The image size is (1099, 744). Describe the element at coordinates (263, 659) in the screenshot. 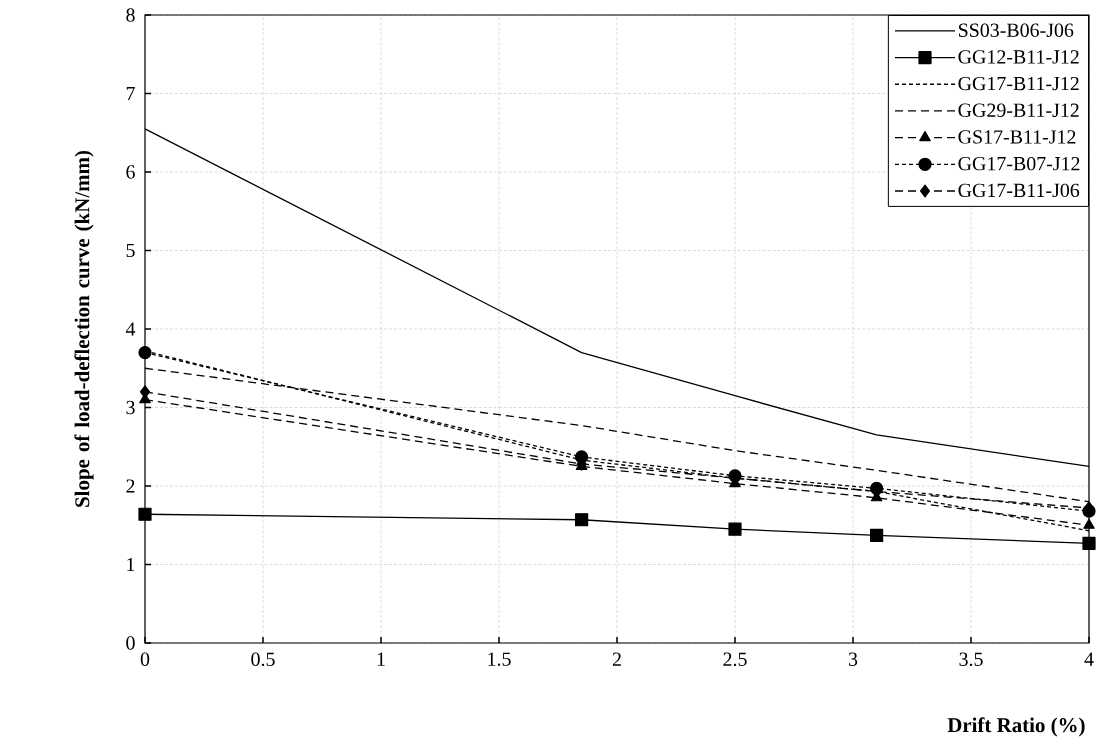

I see `x-tick-label: 0.5` at that location.